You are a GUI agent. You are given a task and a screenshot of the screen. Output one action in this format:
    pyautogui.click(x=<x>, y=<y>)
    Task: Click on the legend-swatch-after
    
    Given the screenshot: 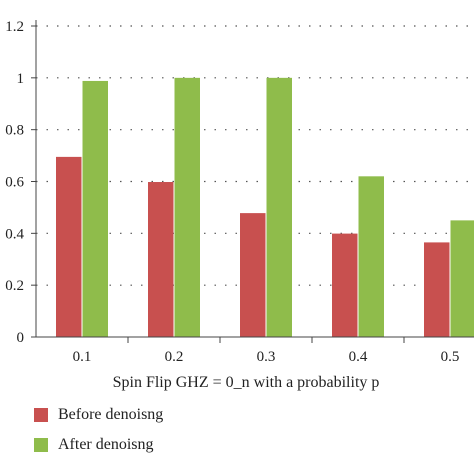 What is the action you would take?
    pyautogui.click(x=41, y=445)
    